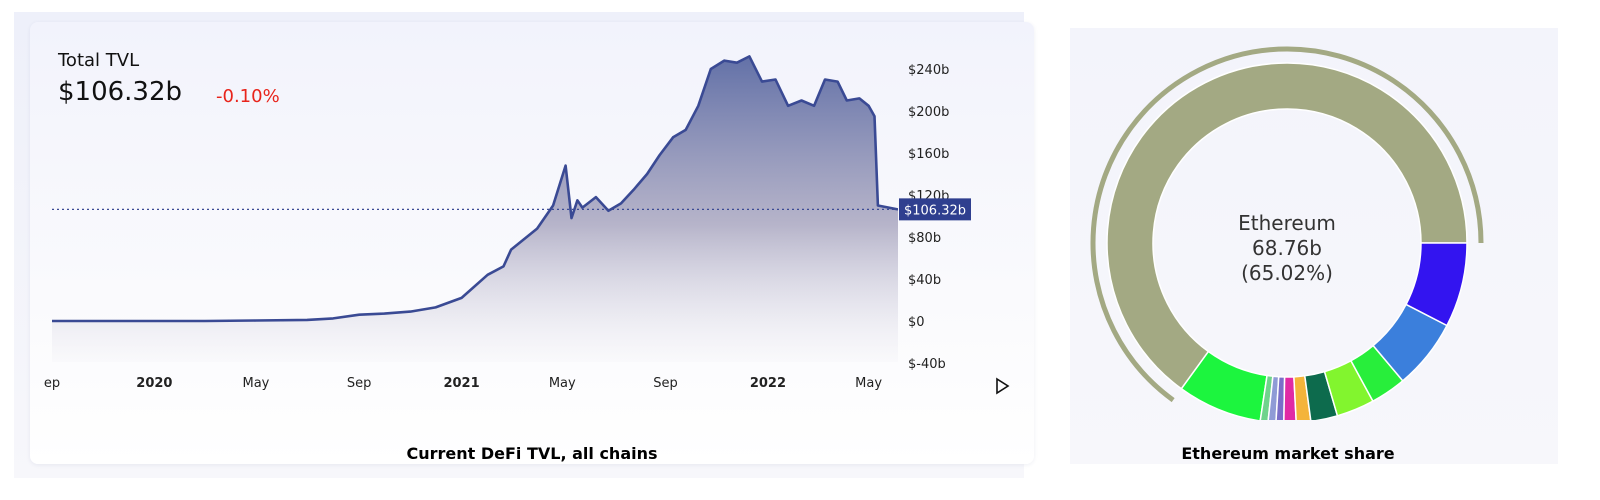 The height and width of the screenshot is (500, 1600). Describe the element at coordinates (120, 92) in the screenshot. I see `tvl-value: $106.32b` at that location.